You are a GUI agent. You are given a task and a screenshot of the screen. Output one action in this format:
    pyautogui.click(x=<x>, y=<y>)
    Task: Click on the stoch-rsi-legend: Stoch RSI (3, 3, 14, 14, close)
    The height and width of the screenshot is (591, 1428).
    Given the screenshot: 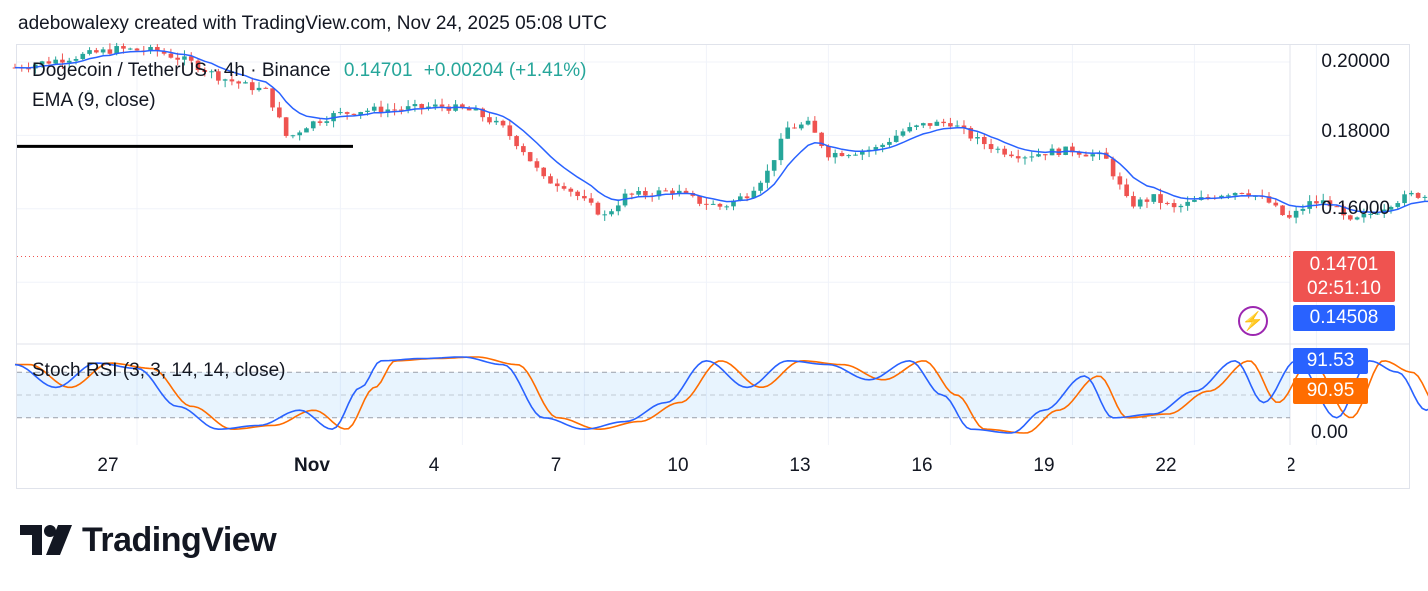 What is the action you would take?
    pyautogui.click(x=159, y=370)
    